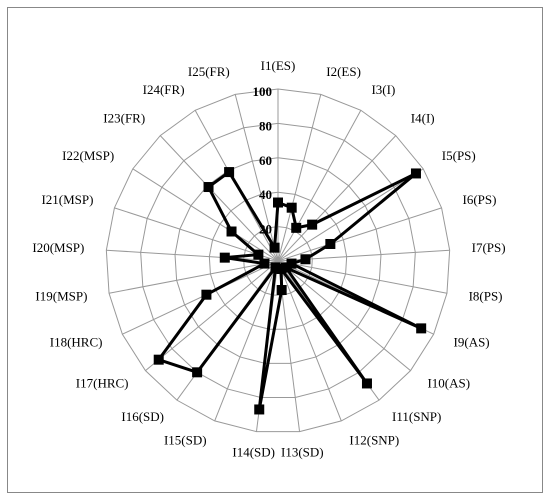 This screenshot has height=501, width=550. What do you see at coordinates (253, 451) in the screenshot?
I see `category-label: I14(SD)` at bounding box center [253, 451].